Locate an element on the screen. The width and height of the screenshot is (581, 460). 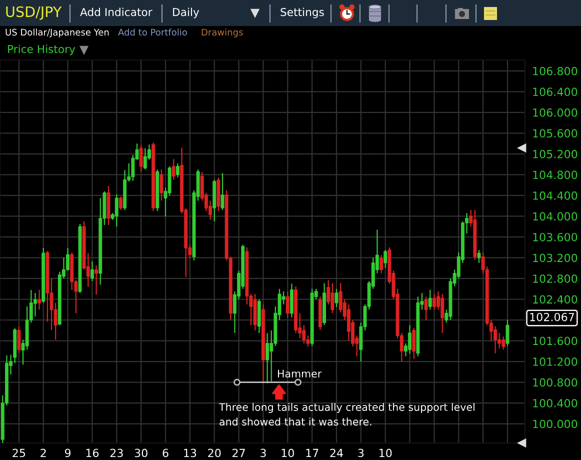
x-tick-label: 16 is located at coordinates (92, 453).